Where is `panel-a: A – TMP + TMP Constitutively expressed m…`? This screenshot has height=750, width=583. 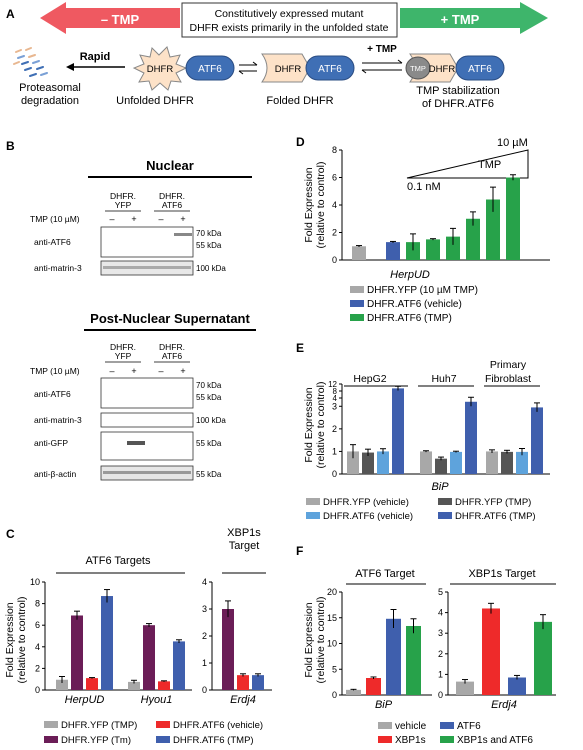
panel-a: A – TMP + TMP Constitutively expressed m… is located at coordinates (277, 56).